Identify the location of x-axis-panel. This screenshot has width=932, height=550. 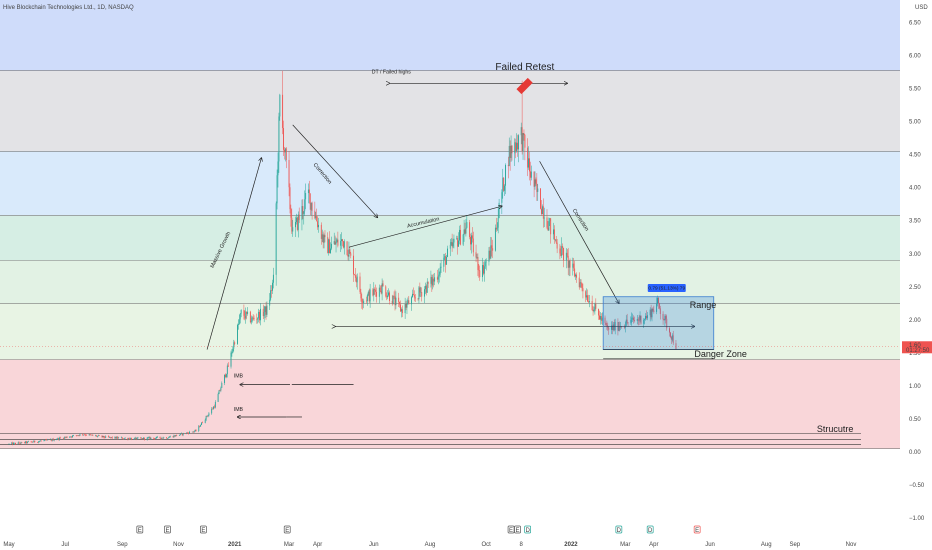
(450, 544).